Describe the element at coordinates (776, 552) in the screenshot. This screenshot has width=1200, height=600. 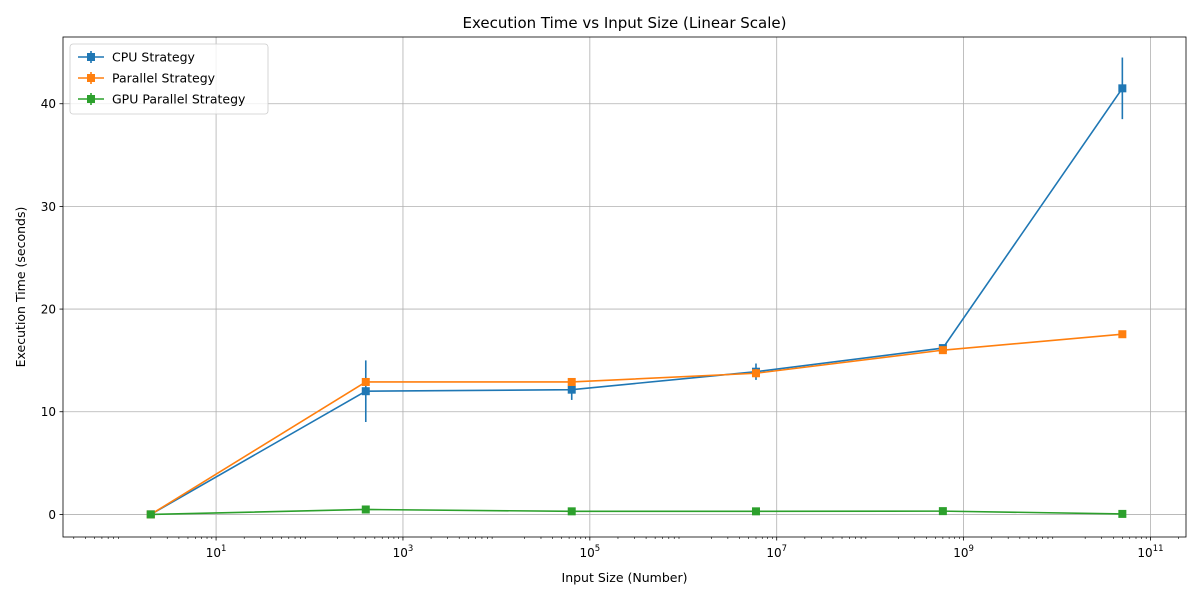
I see `x-tick-label: 10⁷` at that location.